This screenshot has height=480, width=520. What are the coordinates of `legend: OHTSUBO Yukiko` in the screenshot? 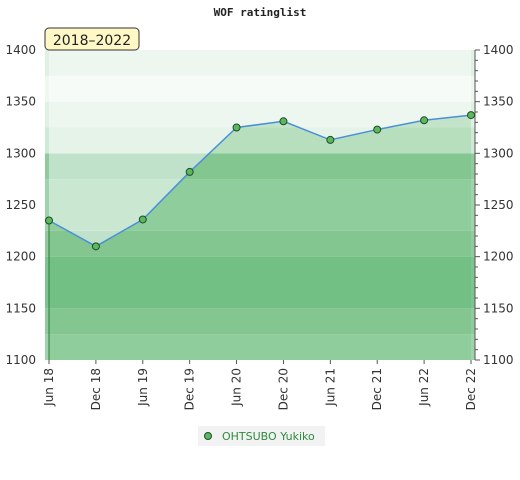 It's located at (261, 436).